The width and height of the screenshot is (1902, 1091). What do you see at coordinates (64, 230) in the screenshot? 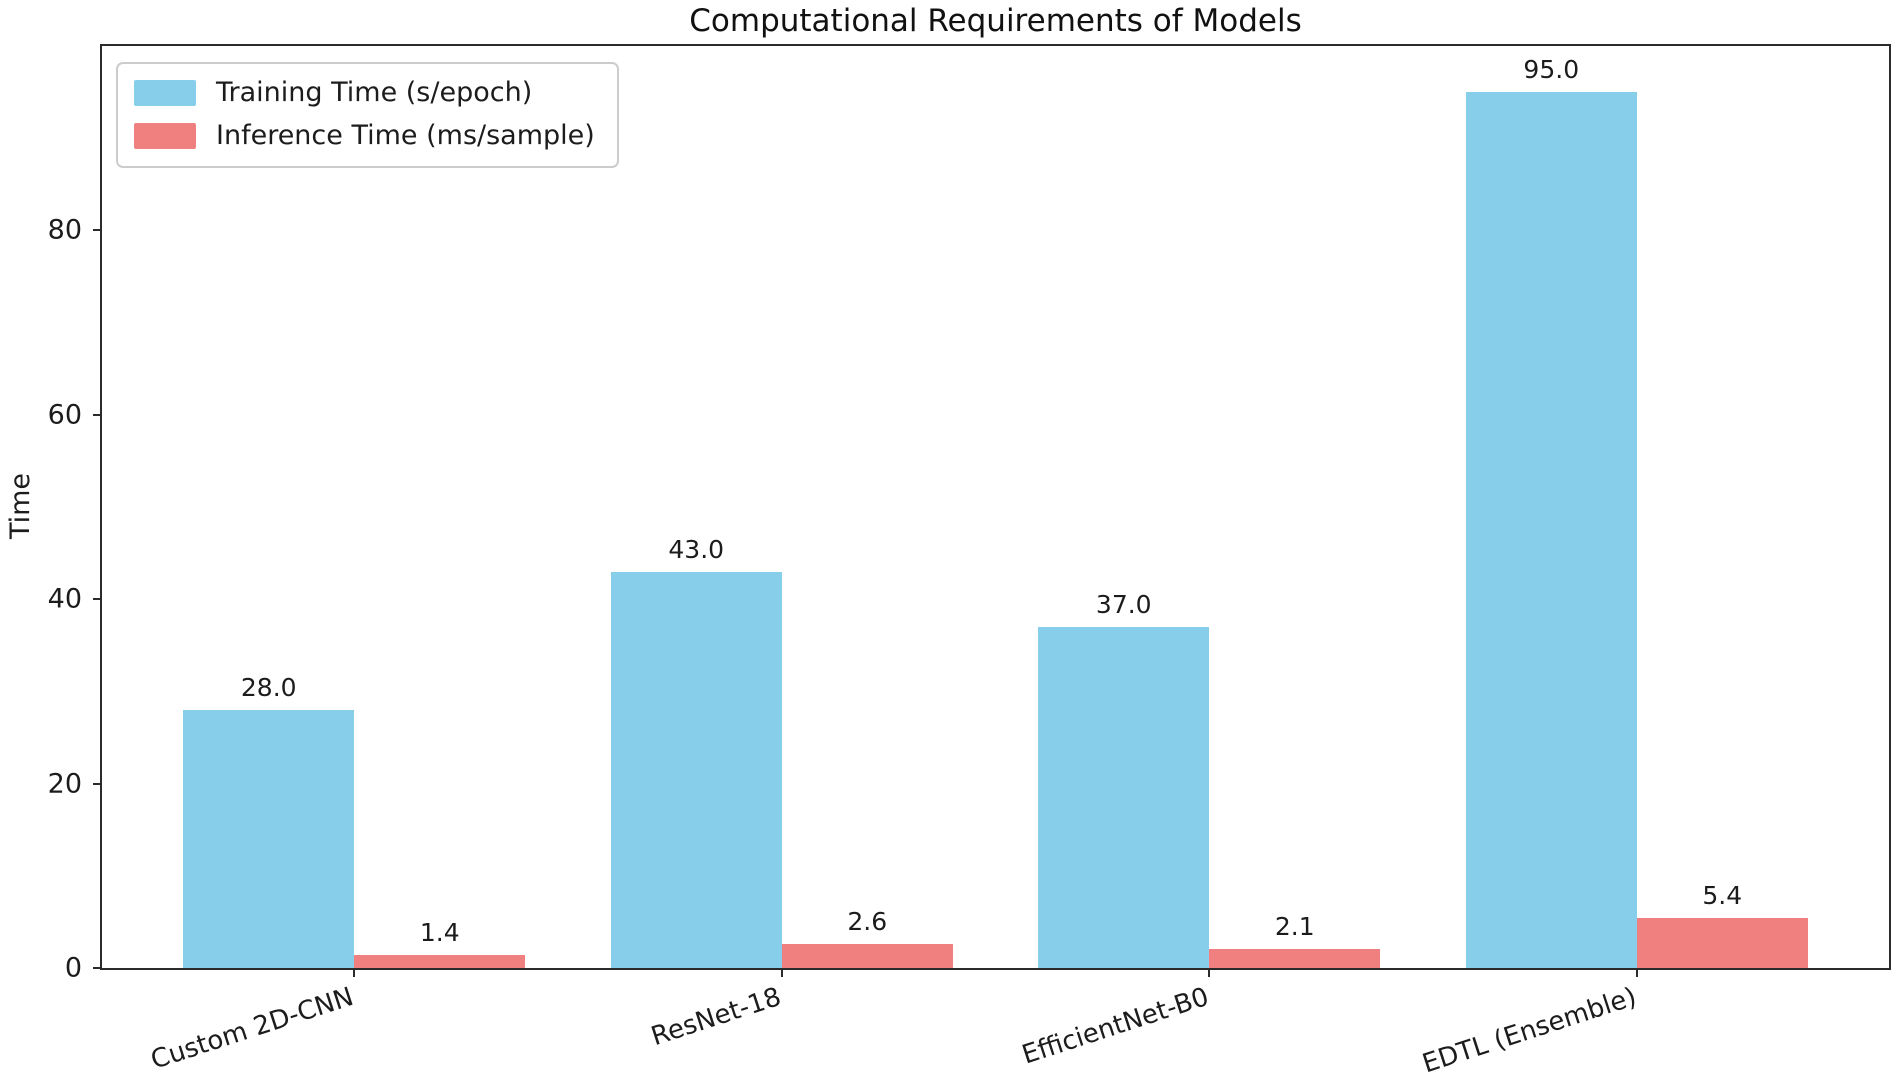
I see `y-tick-label: 80` at bounding box center [64, 230].